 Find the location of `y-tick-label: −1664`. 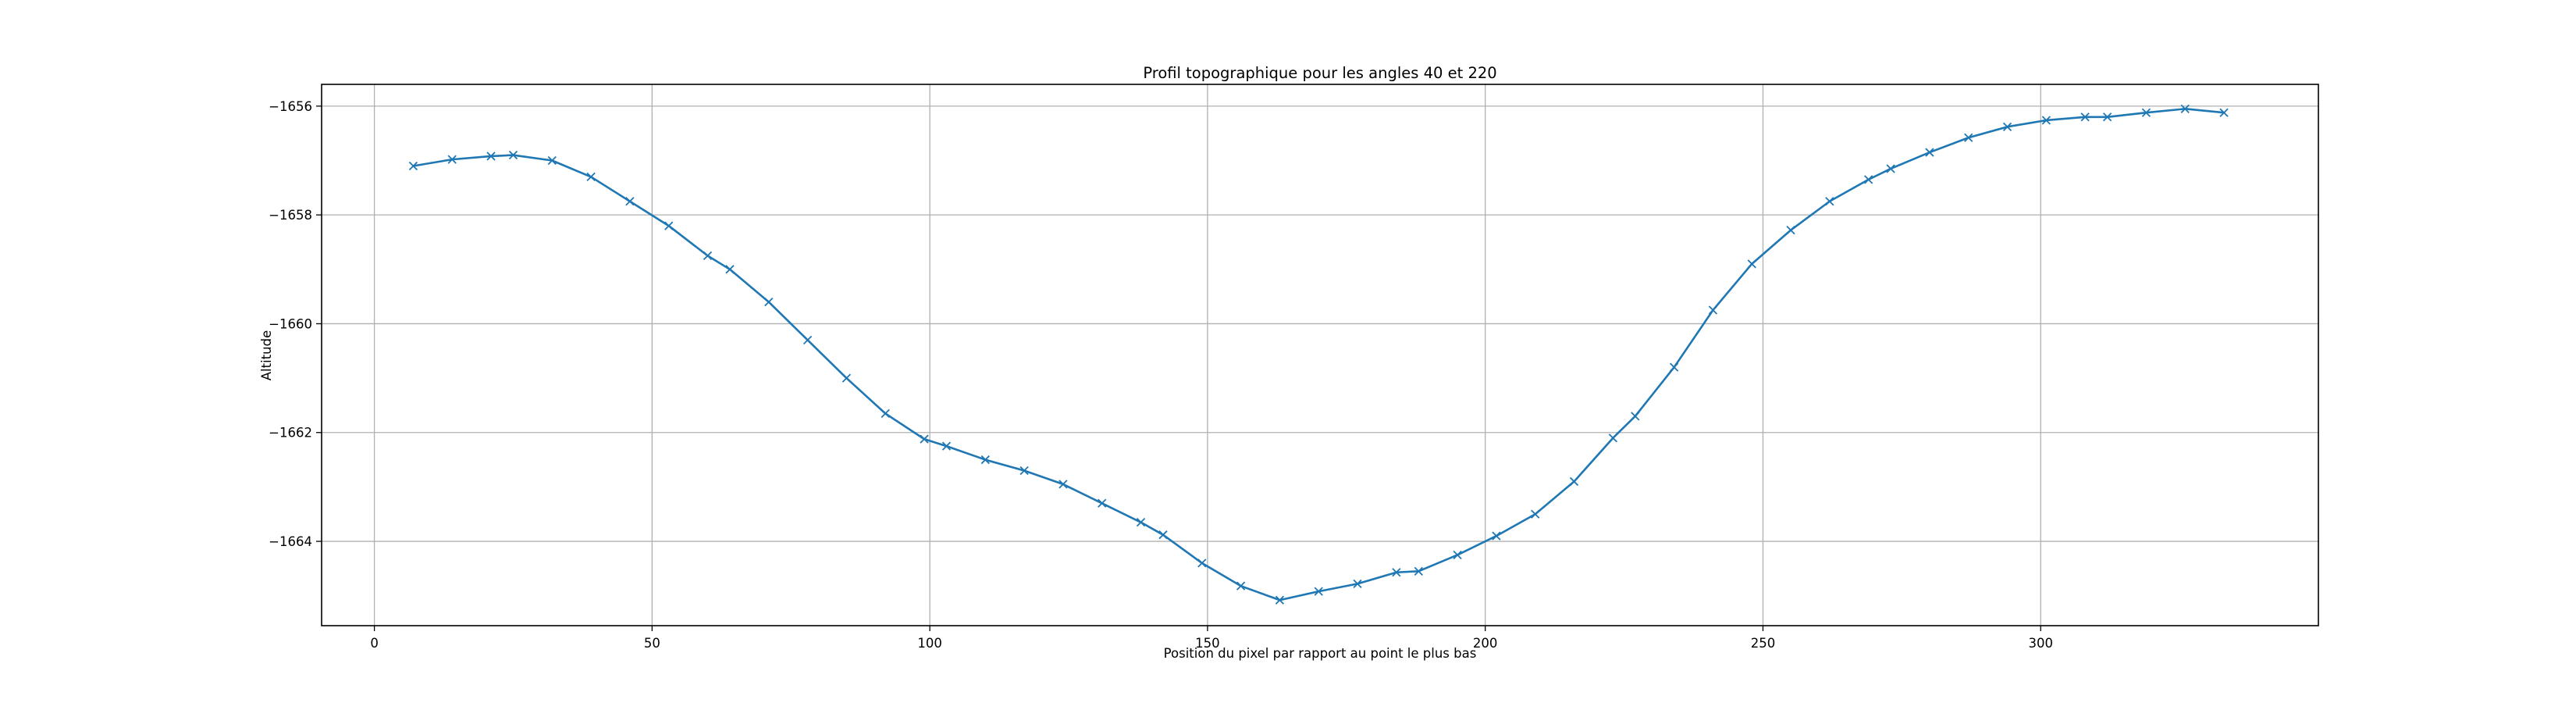

y-tick-label: −1664 is located at coordinates (290, 541).